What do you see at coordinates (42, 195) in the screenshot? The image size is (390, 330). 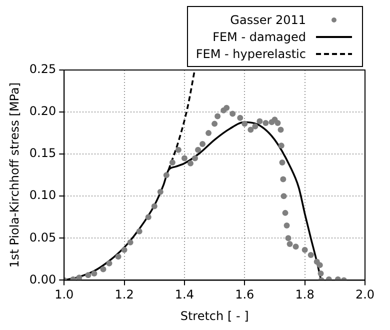 I see `y-tick-label: 0.10` at bounding box center [42, 195].